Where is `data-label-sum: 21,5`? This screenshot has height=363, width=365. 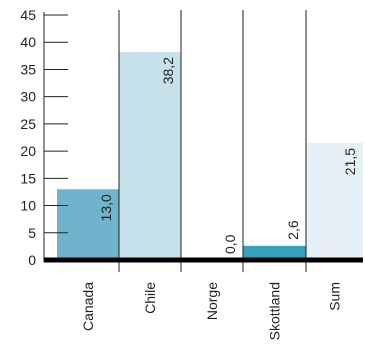
data-label-sum: 21,5 is located at coordinates (350, 161).